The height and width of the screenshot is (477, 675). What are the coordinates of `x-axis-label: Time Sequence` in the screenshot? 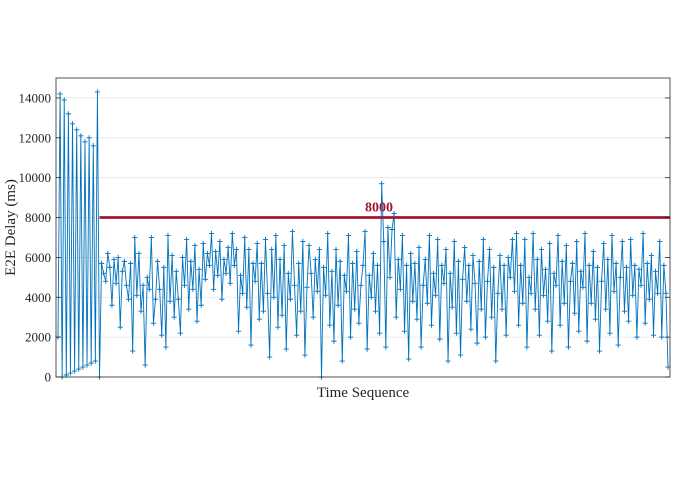 It's located at (363, 393).